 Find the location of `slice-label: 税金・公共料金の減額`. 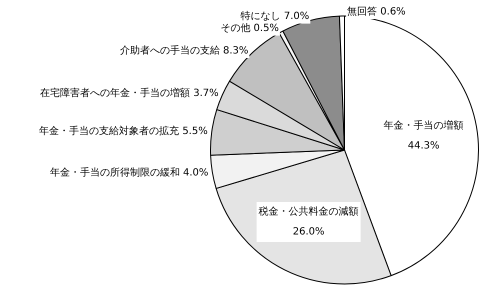

slice-label: 税金・公共料金の減額 is located at coordinates (308, 212).